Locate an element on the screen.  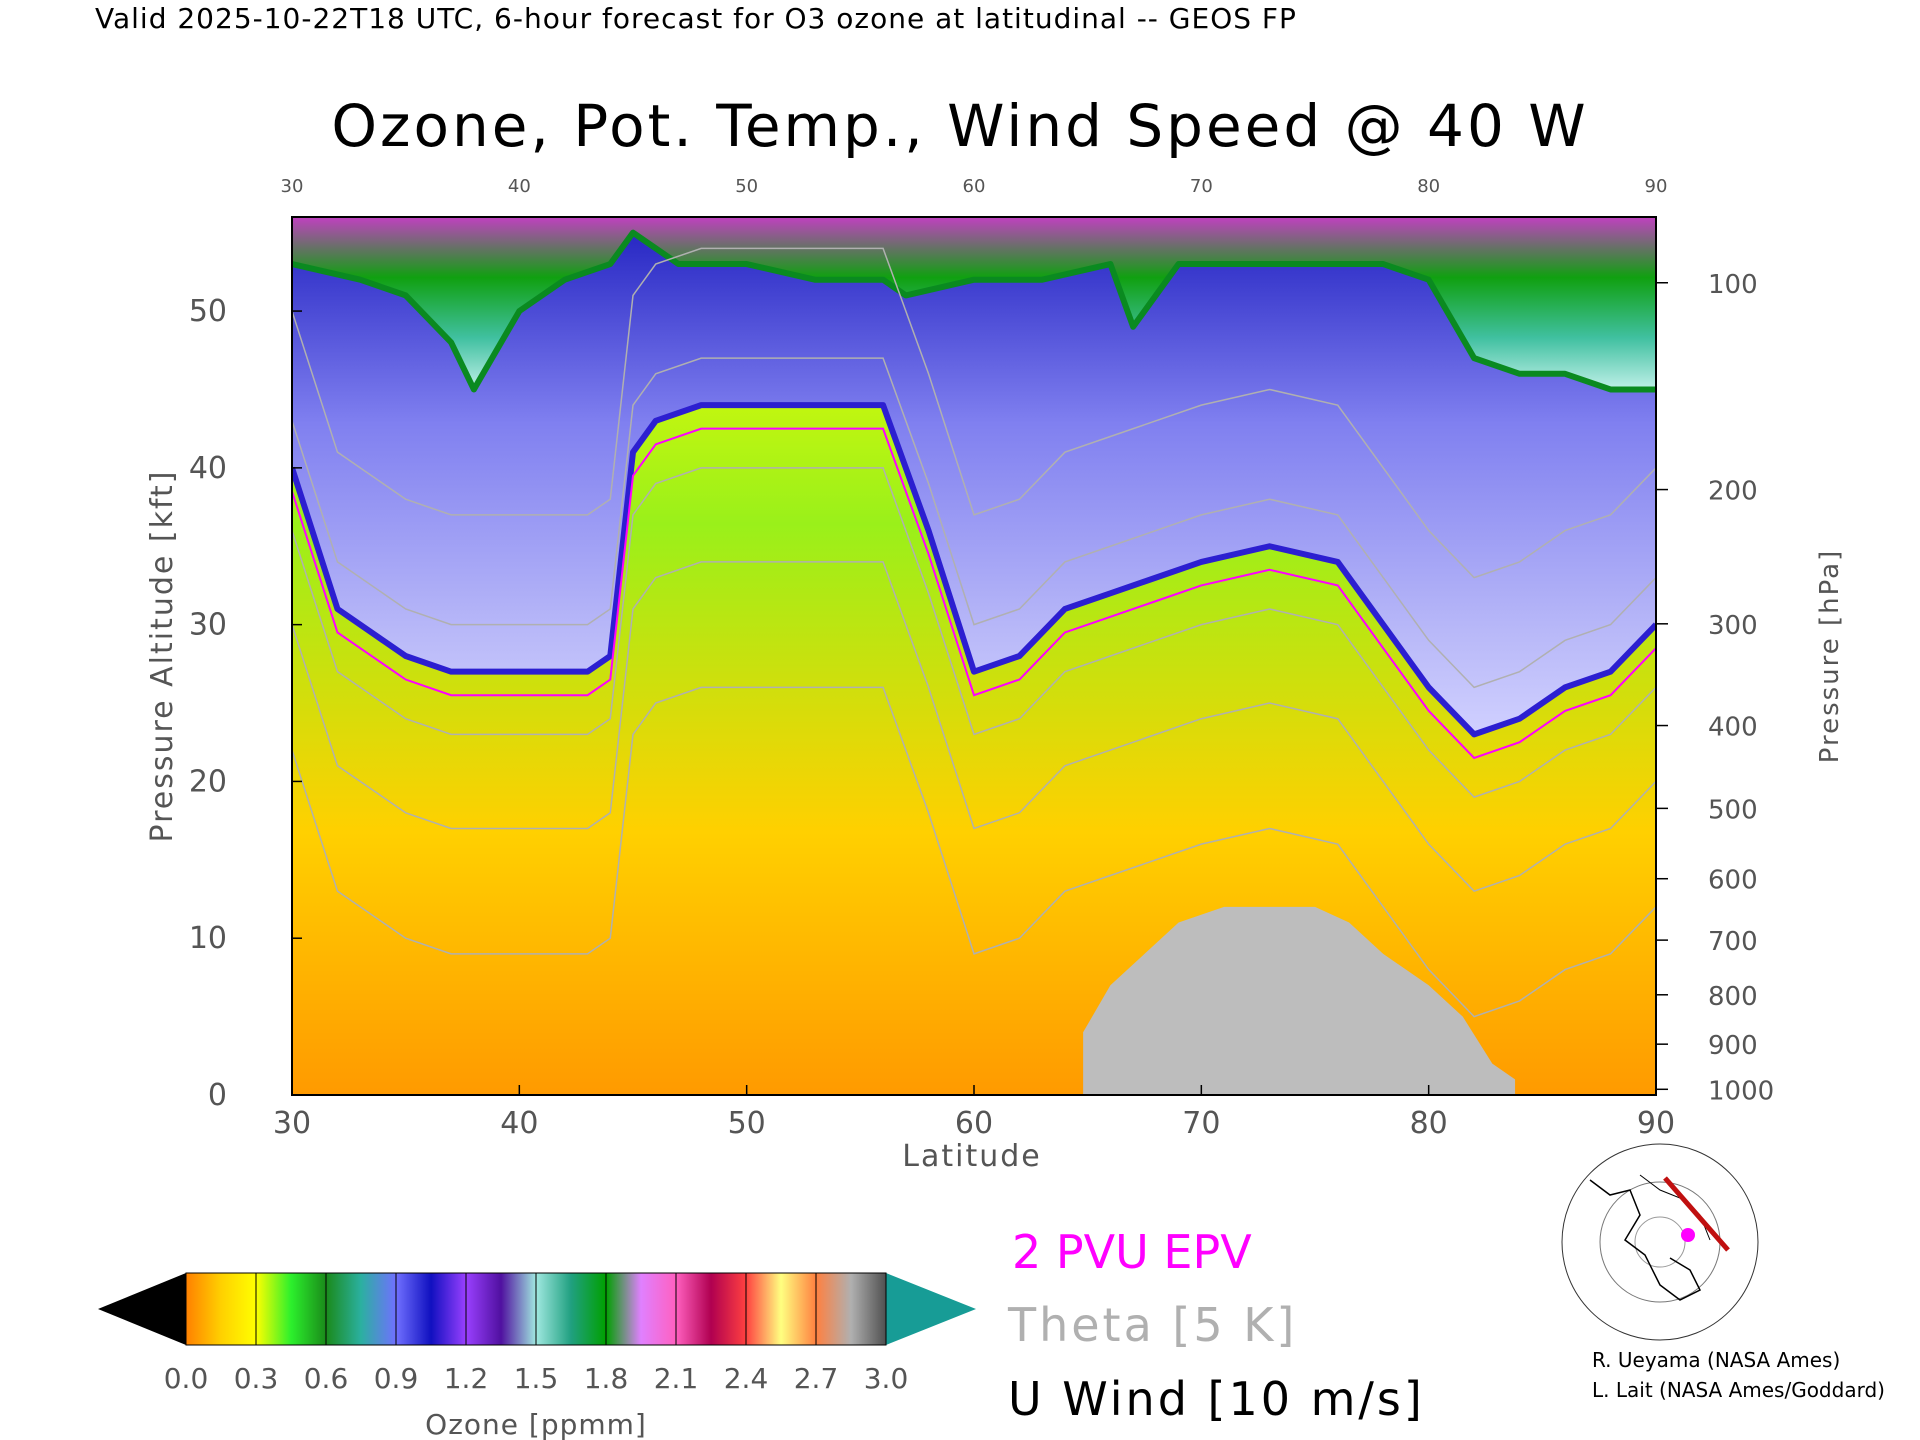
colorbar-lower-triangle is located at coordinates (142, 1309).